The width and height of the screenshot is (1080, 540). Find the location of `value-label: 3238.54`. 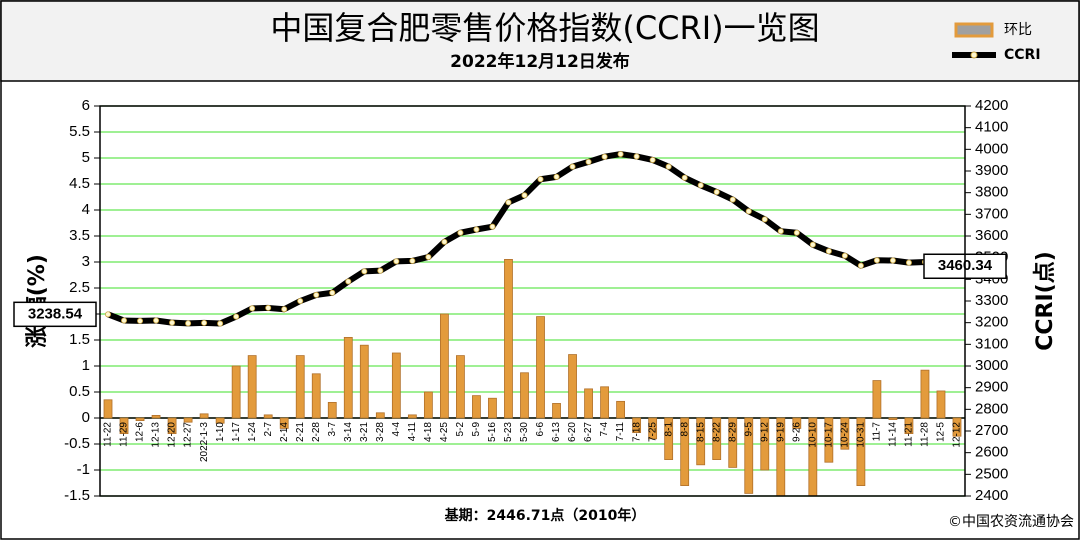

value-label: 3238.54 is located at coordinates (55, 313).